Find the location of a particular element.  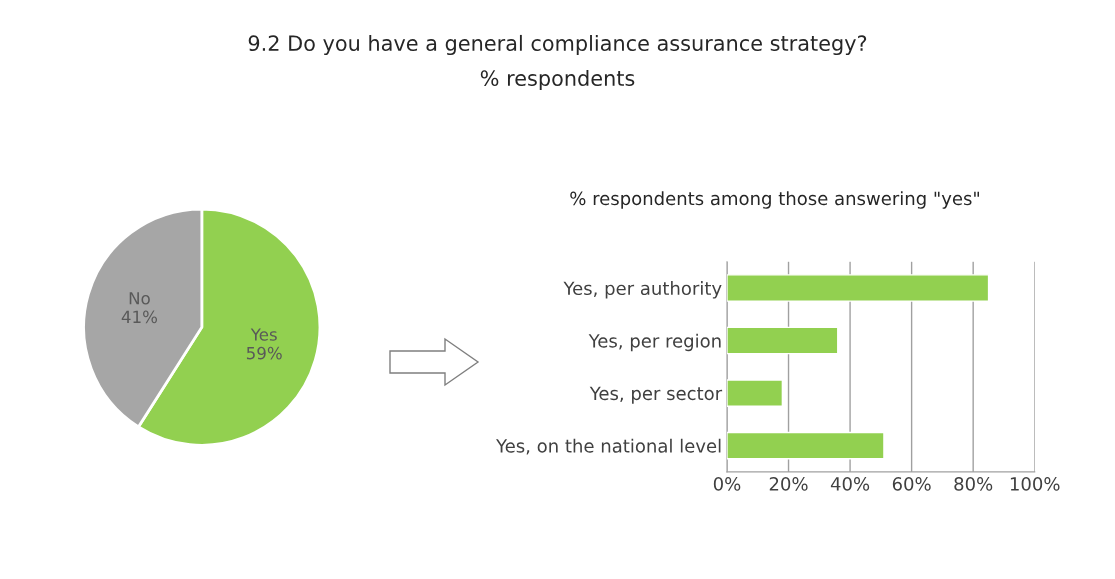

slice-label: Yes is located at coordinates (263, 334).